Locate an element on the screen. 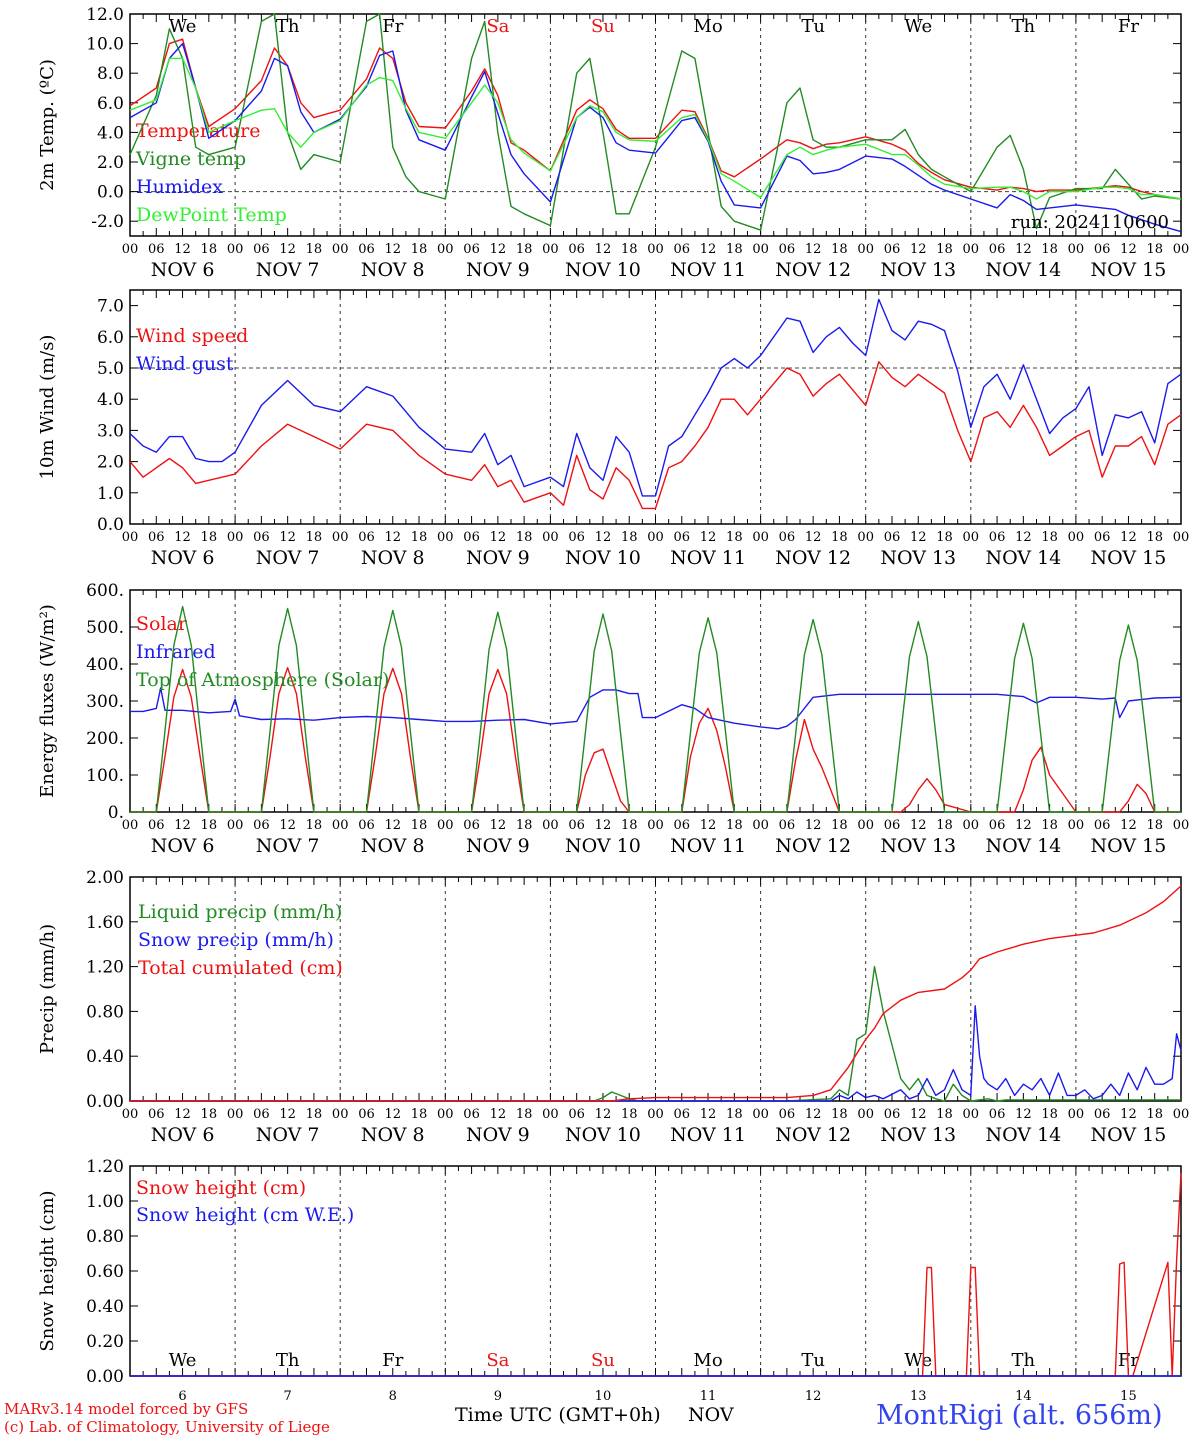 The width and height of the screenshot is (1194, 1440). y-tick-label: 0.00 is located at coordinates (105, 1102).